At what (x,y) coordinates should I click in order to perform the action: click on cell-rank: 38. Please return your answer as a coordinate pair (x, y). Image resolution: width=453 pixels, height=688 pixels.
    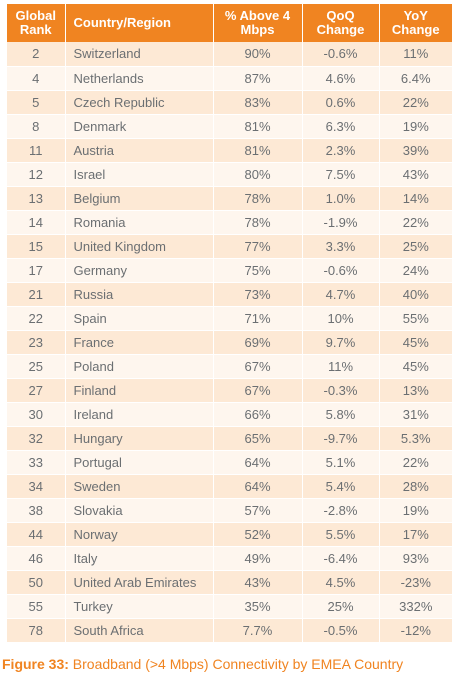
    Looking at the image, I should click on (36, 510).